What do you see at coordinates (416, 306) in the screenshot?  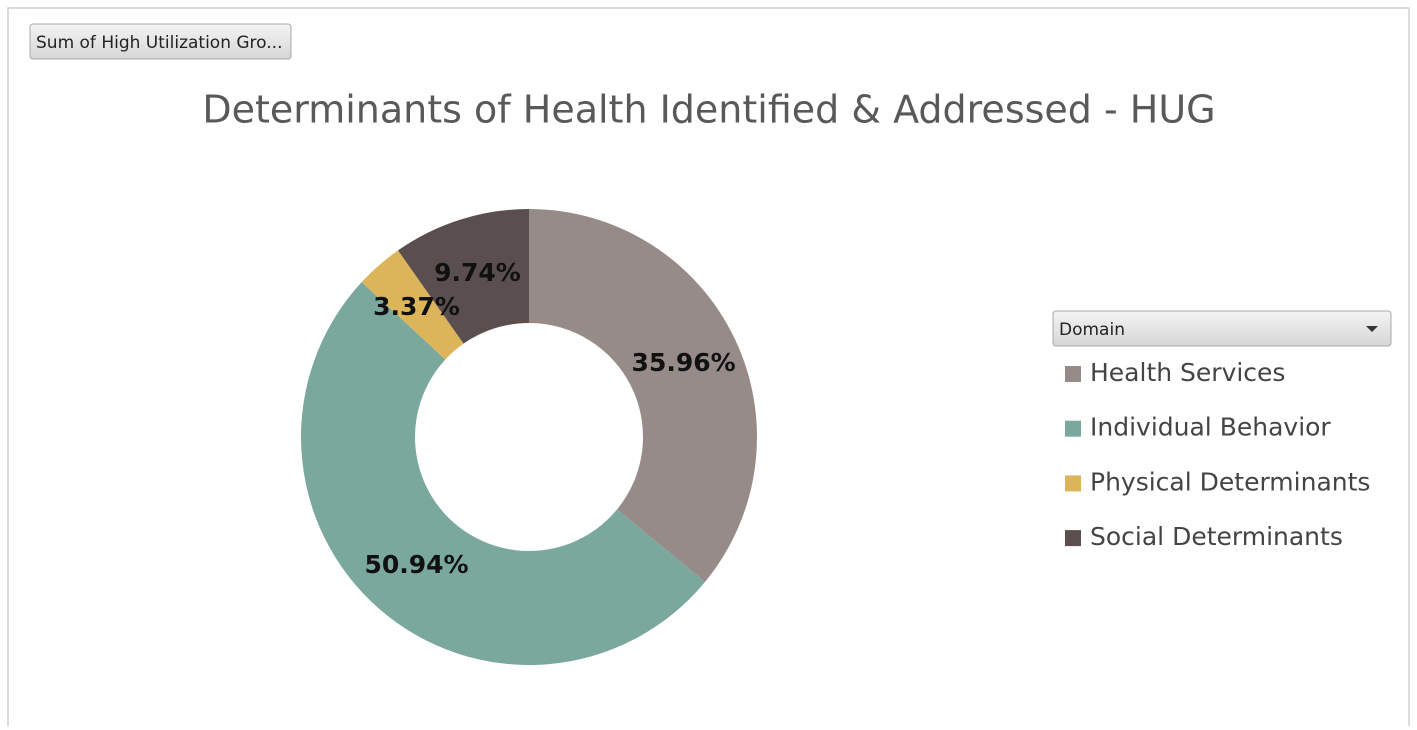 I see `data-label: 3.37%` at bounding box center [416, 306].